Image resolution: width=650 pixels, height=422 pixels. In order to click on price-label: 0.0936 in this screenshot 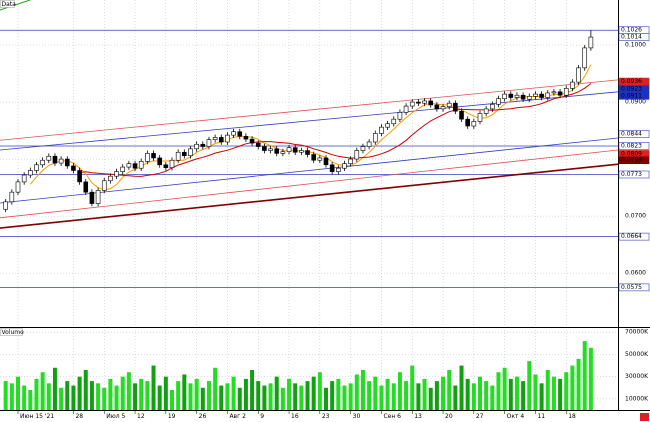, I will do `click(631, 81)`.